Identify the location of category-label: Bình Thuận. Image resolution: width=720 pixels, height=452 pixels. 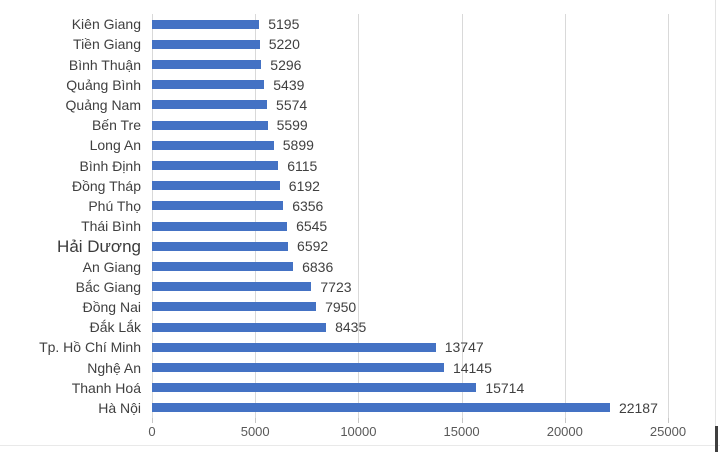
(104, 64).